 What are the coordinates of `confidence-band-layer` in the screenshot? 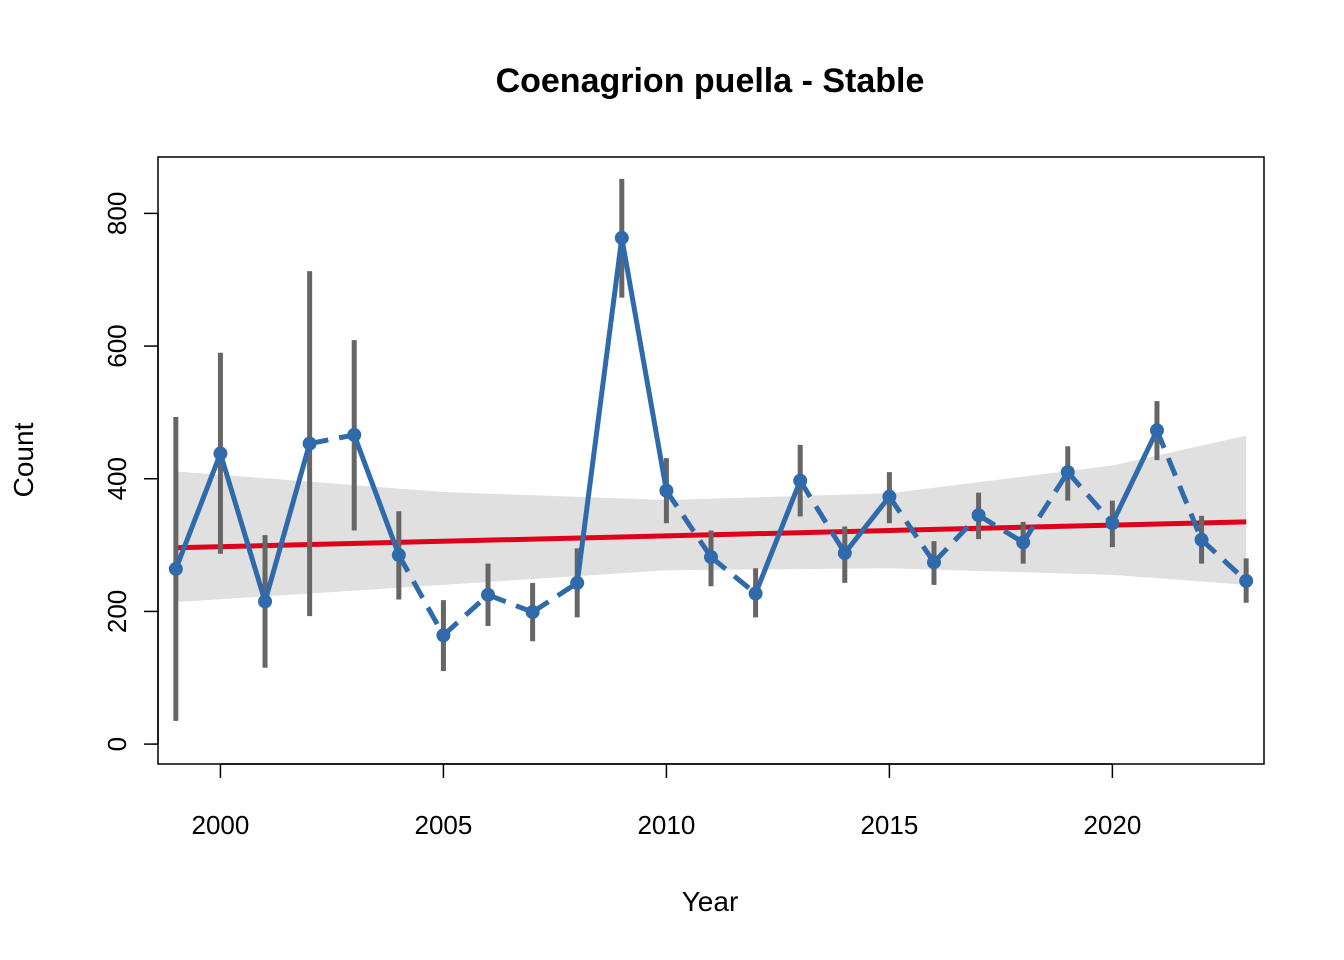 It's located at (711, 519).